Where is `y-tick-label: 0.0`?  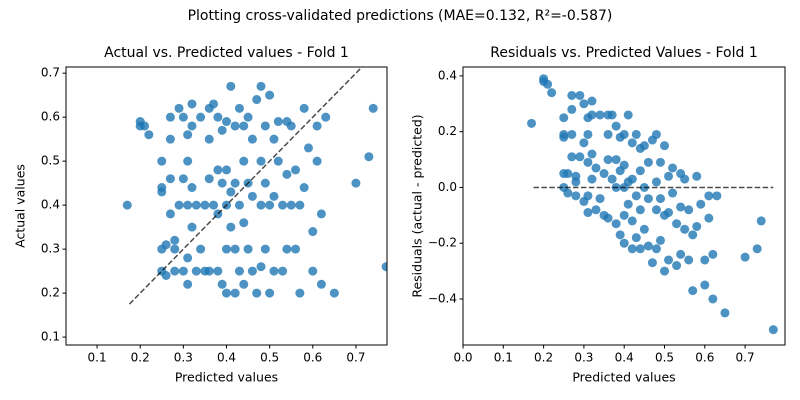 y-tick-label: 0.0 is located at coordinates (447, 187).